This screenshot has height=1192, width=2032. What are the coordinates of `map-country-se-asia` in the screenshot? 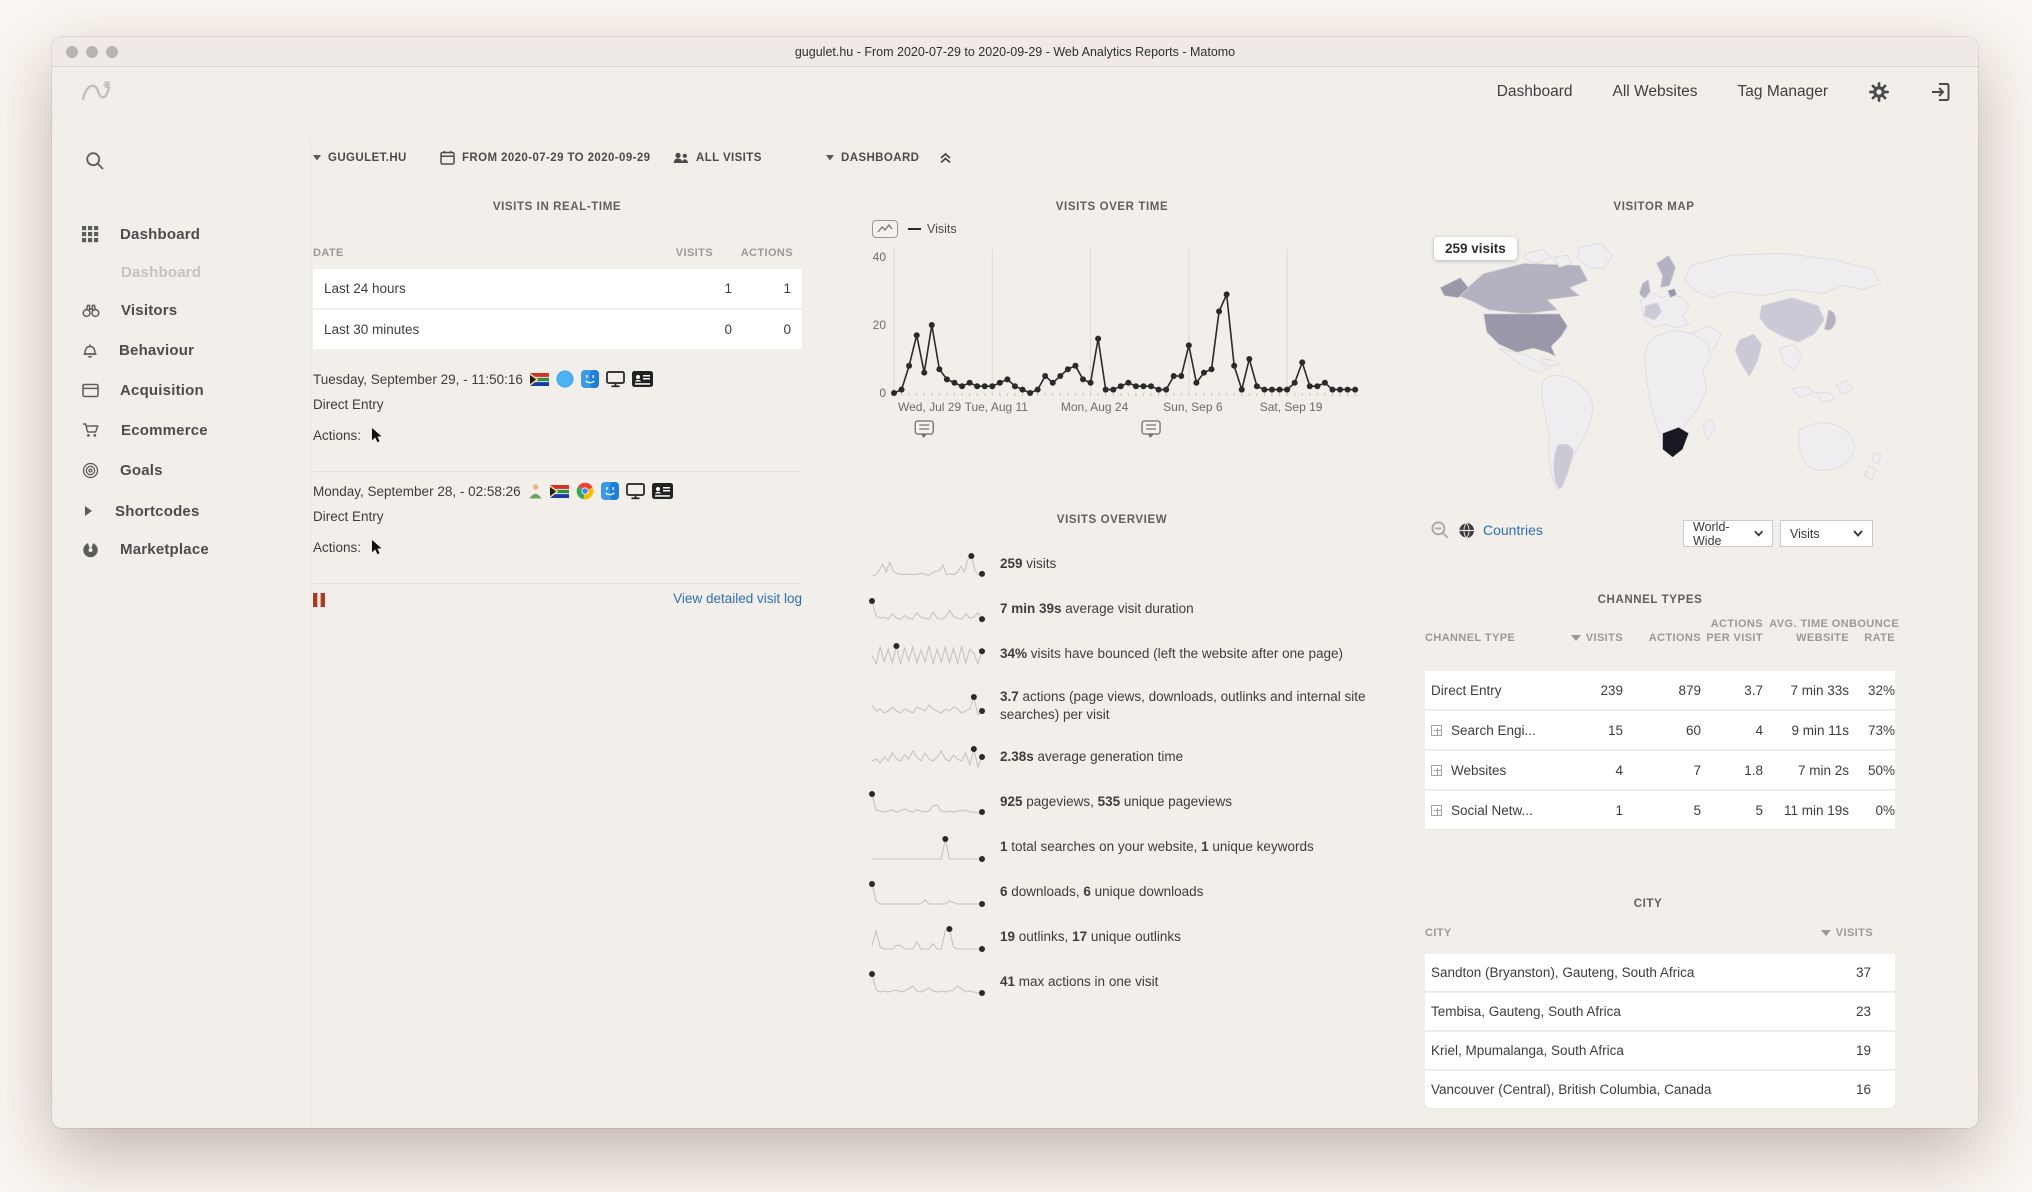 It's located at (1791, 357).